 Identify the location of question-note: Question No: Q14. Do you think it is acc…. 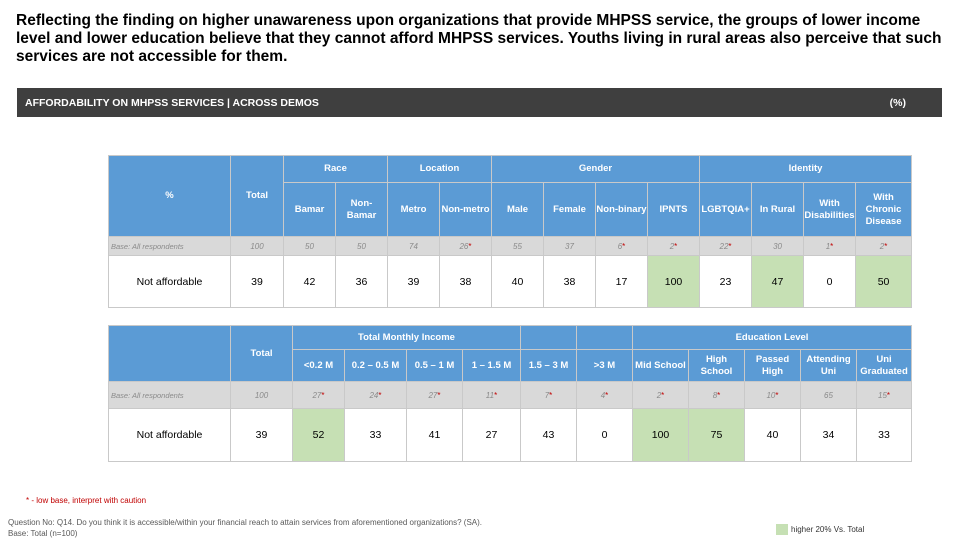
(245, 528).